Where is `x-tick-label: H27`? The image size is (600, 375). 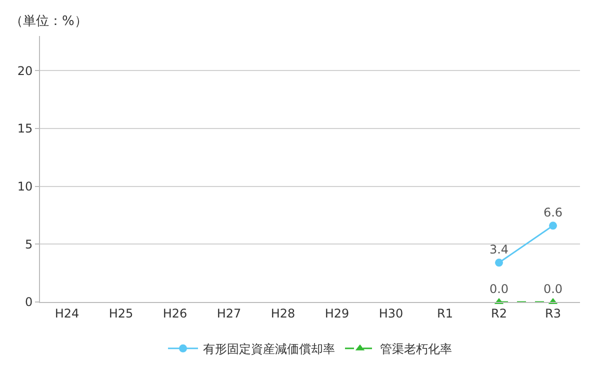 x-tick-label: H27 is located at coordinates (229, 313).